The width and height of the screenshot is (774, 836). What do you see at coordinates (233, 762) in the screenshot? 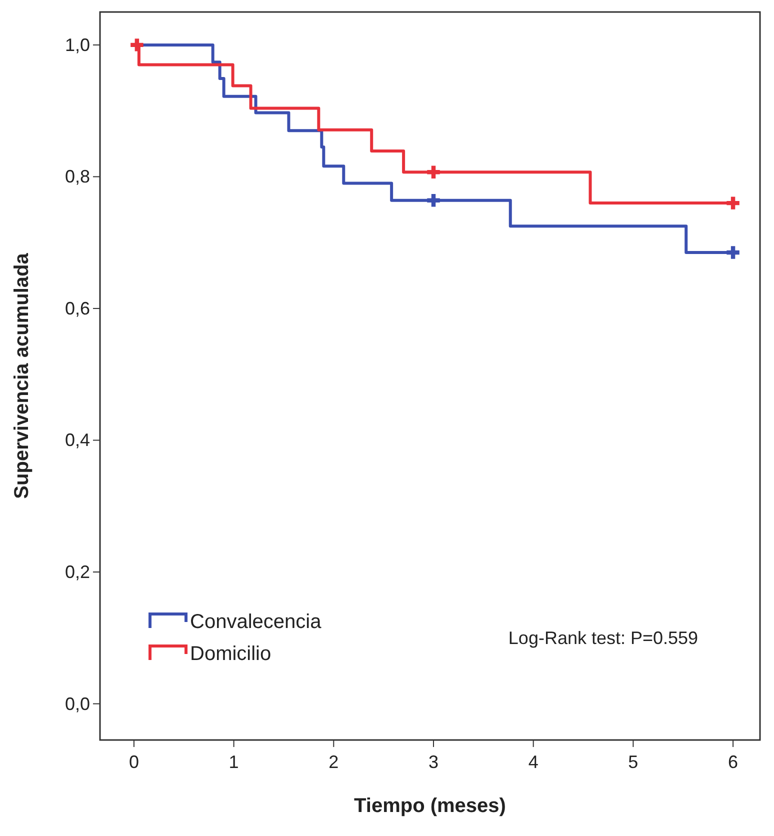
I see `x-tick-label: 1` at bounding box center [233, 762].